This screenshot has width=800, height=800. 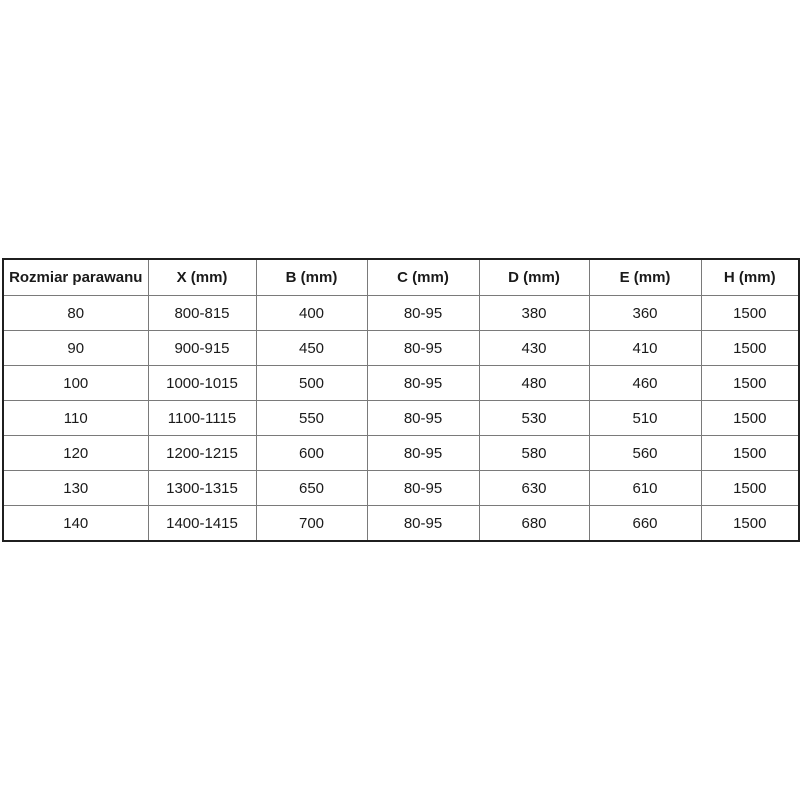 What do you see at coordinates (645, 418) in the screenshot?
I see `cell-e: 510` at bounding box center [645, 418].